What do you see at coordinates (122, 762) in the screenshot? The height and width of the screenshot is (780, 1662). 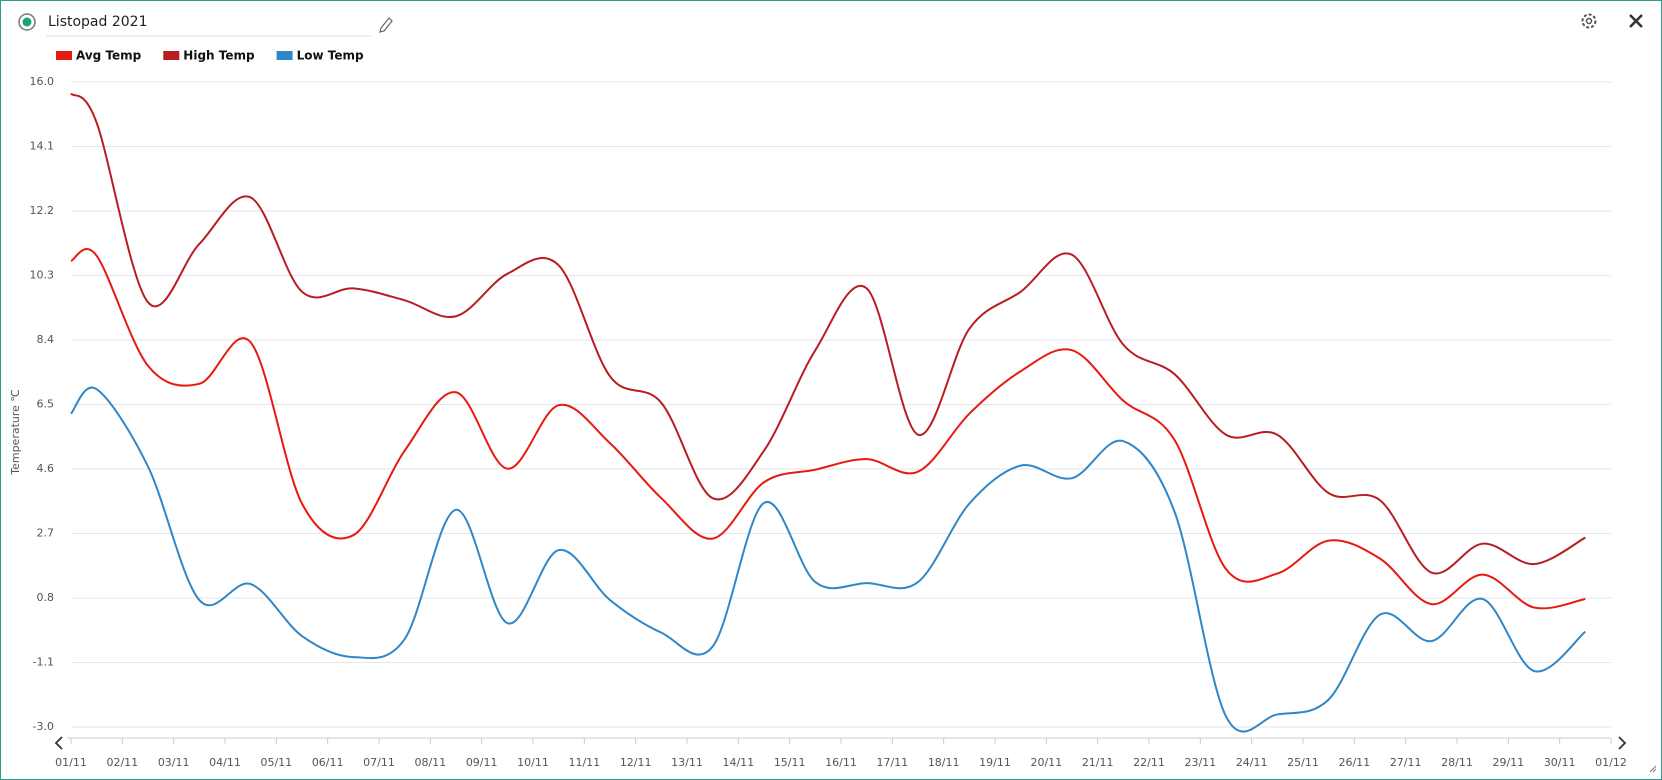 I see `x-tick-label: 02/11` at bounding box center [122, 762].